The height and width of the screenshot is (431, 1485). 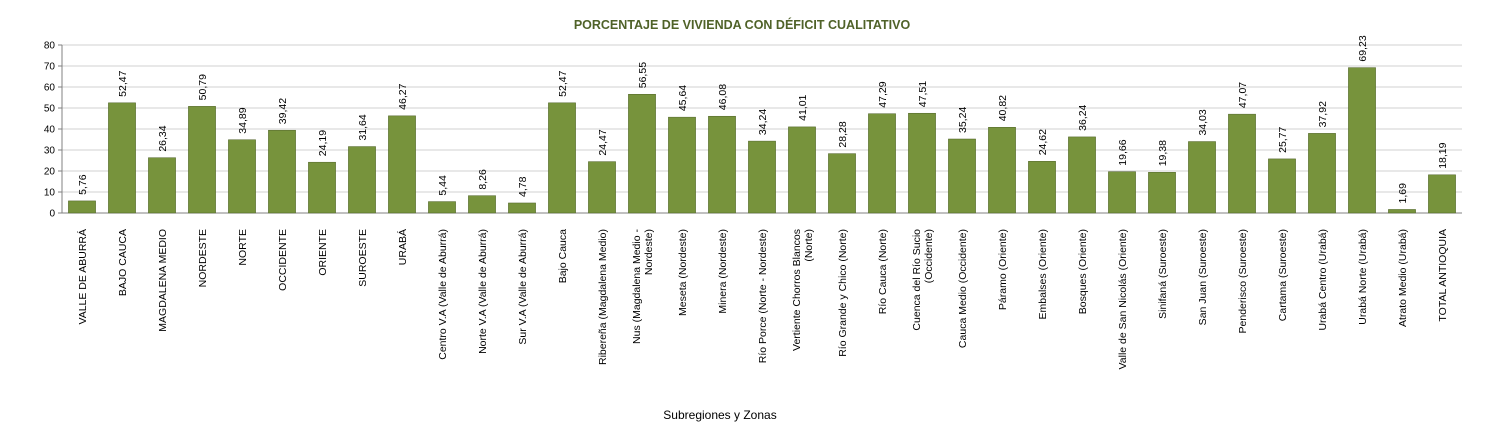 What do you see at coordinates (1243, 95) in the screenshot?
I see `data-label: 47,07` at bounding box center [1243, 95].